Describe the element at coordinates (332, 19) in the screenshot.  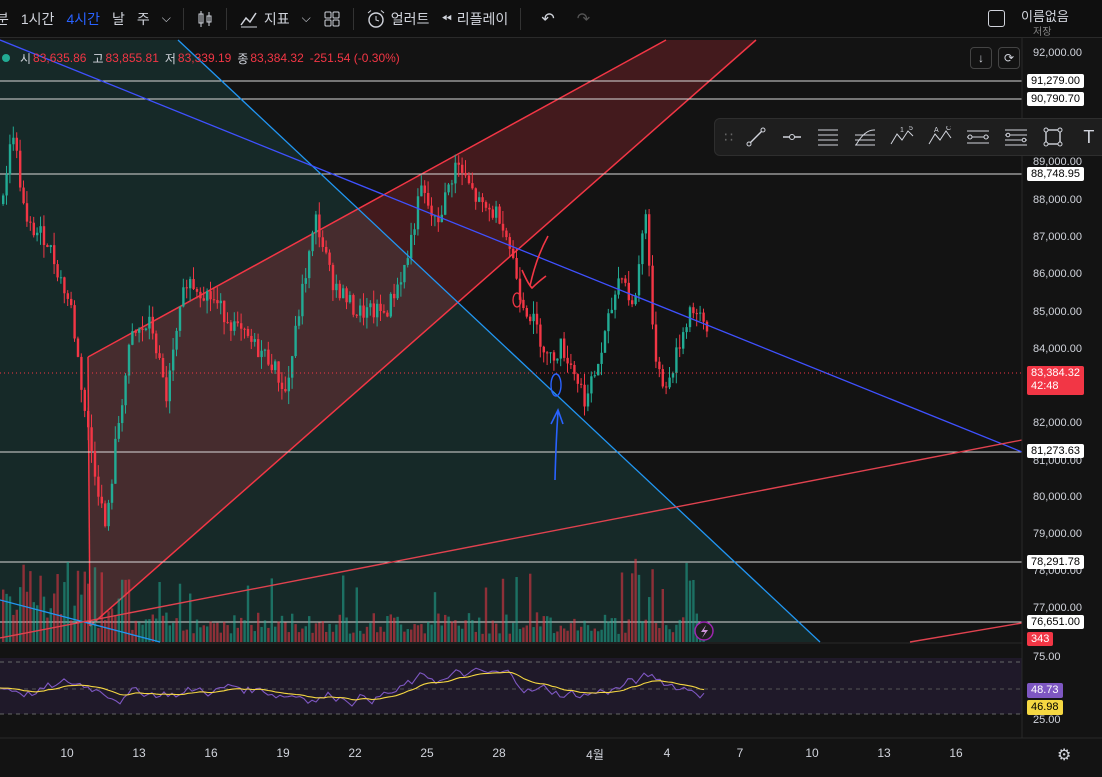
I see `layout-button` at that location.